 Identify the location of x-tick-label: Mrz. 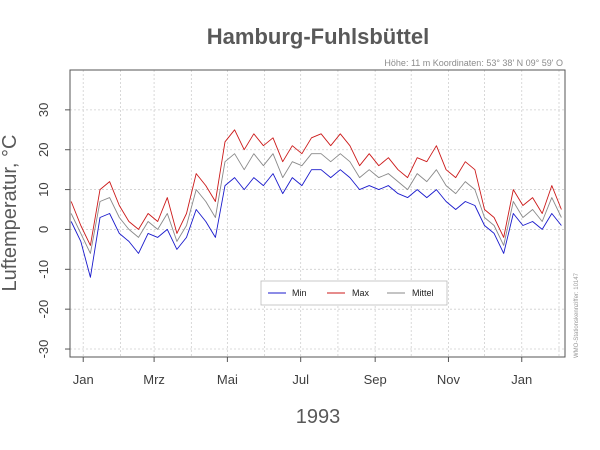
(154, 379).